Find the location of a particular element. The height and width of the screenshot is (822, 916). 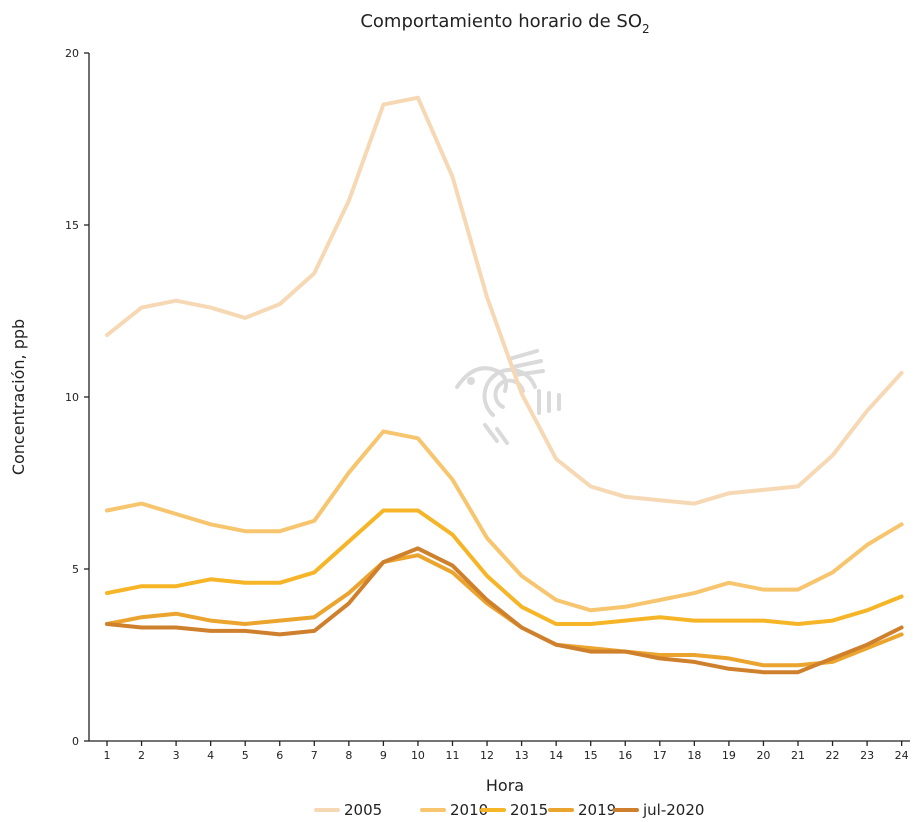

x-axis-title: Hora is located at coordinates (505, 785).